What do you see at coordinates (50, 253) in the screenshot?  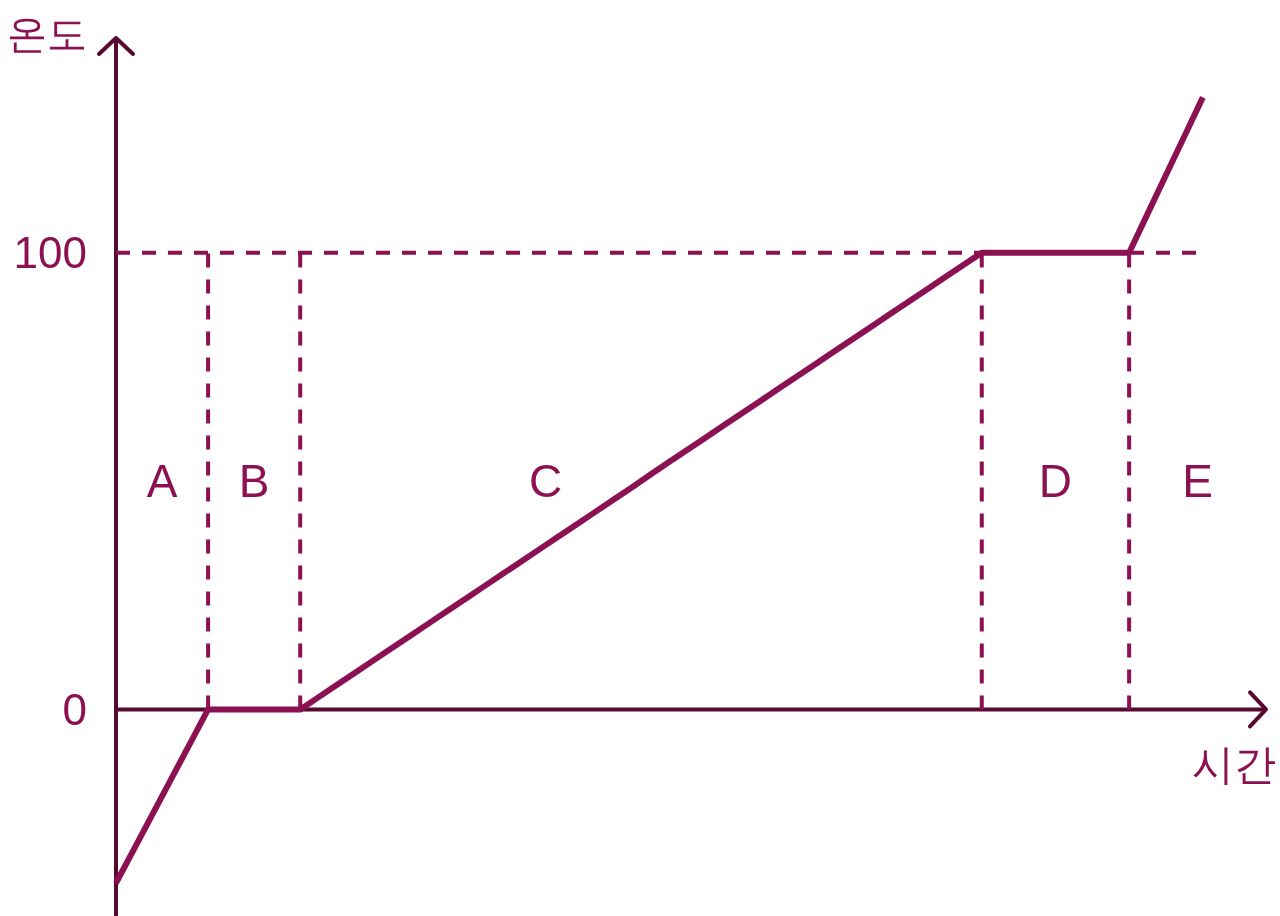 I see `y-tick-label: 100` at bounding box center [50, 253].